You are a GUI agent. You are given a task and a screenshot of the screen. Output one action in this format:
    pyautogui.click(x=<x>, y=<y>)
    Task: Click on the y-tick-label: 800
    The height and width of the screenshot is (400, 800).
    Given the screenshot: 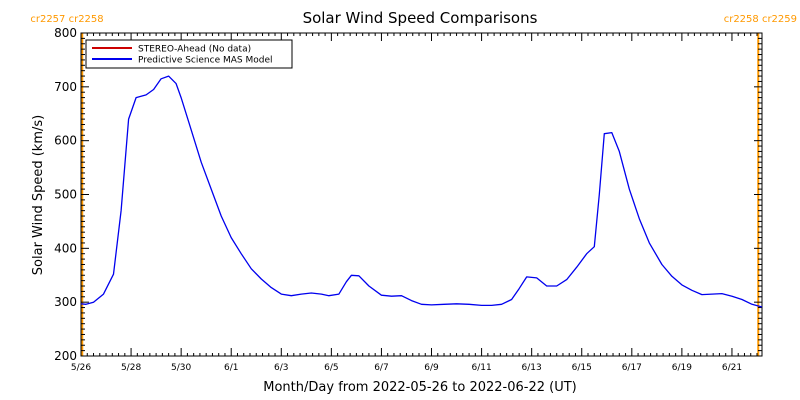 What is the action you would take?
    pyautogui.click(x=65, y=33)
    